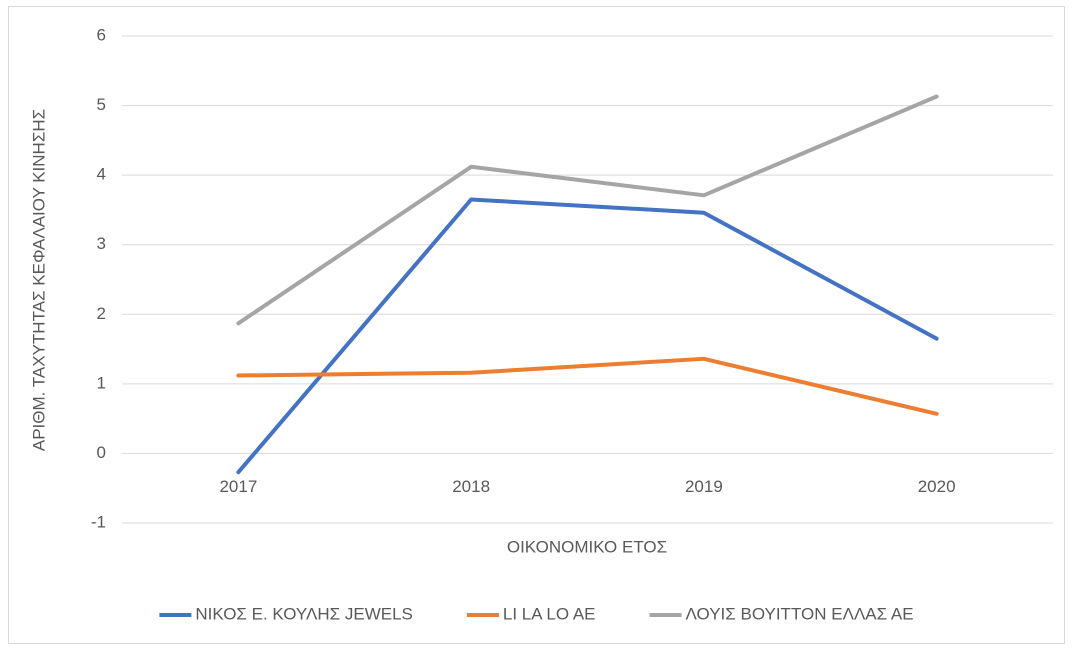  What do you see at coordinates (704, 486) in the screenshot?
I see `x-tick-label: 2019` at bounding box center [704, 486].